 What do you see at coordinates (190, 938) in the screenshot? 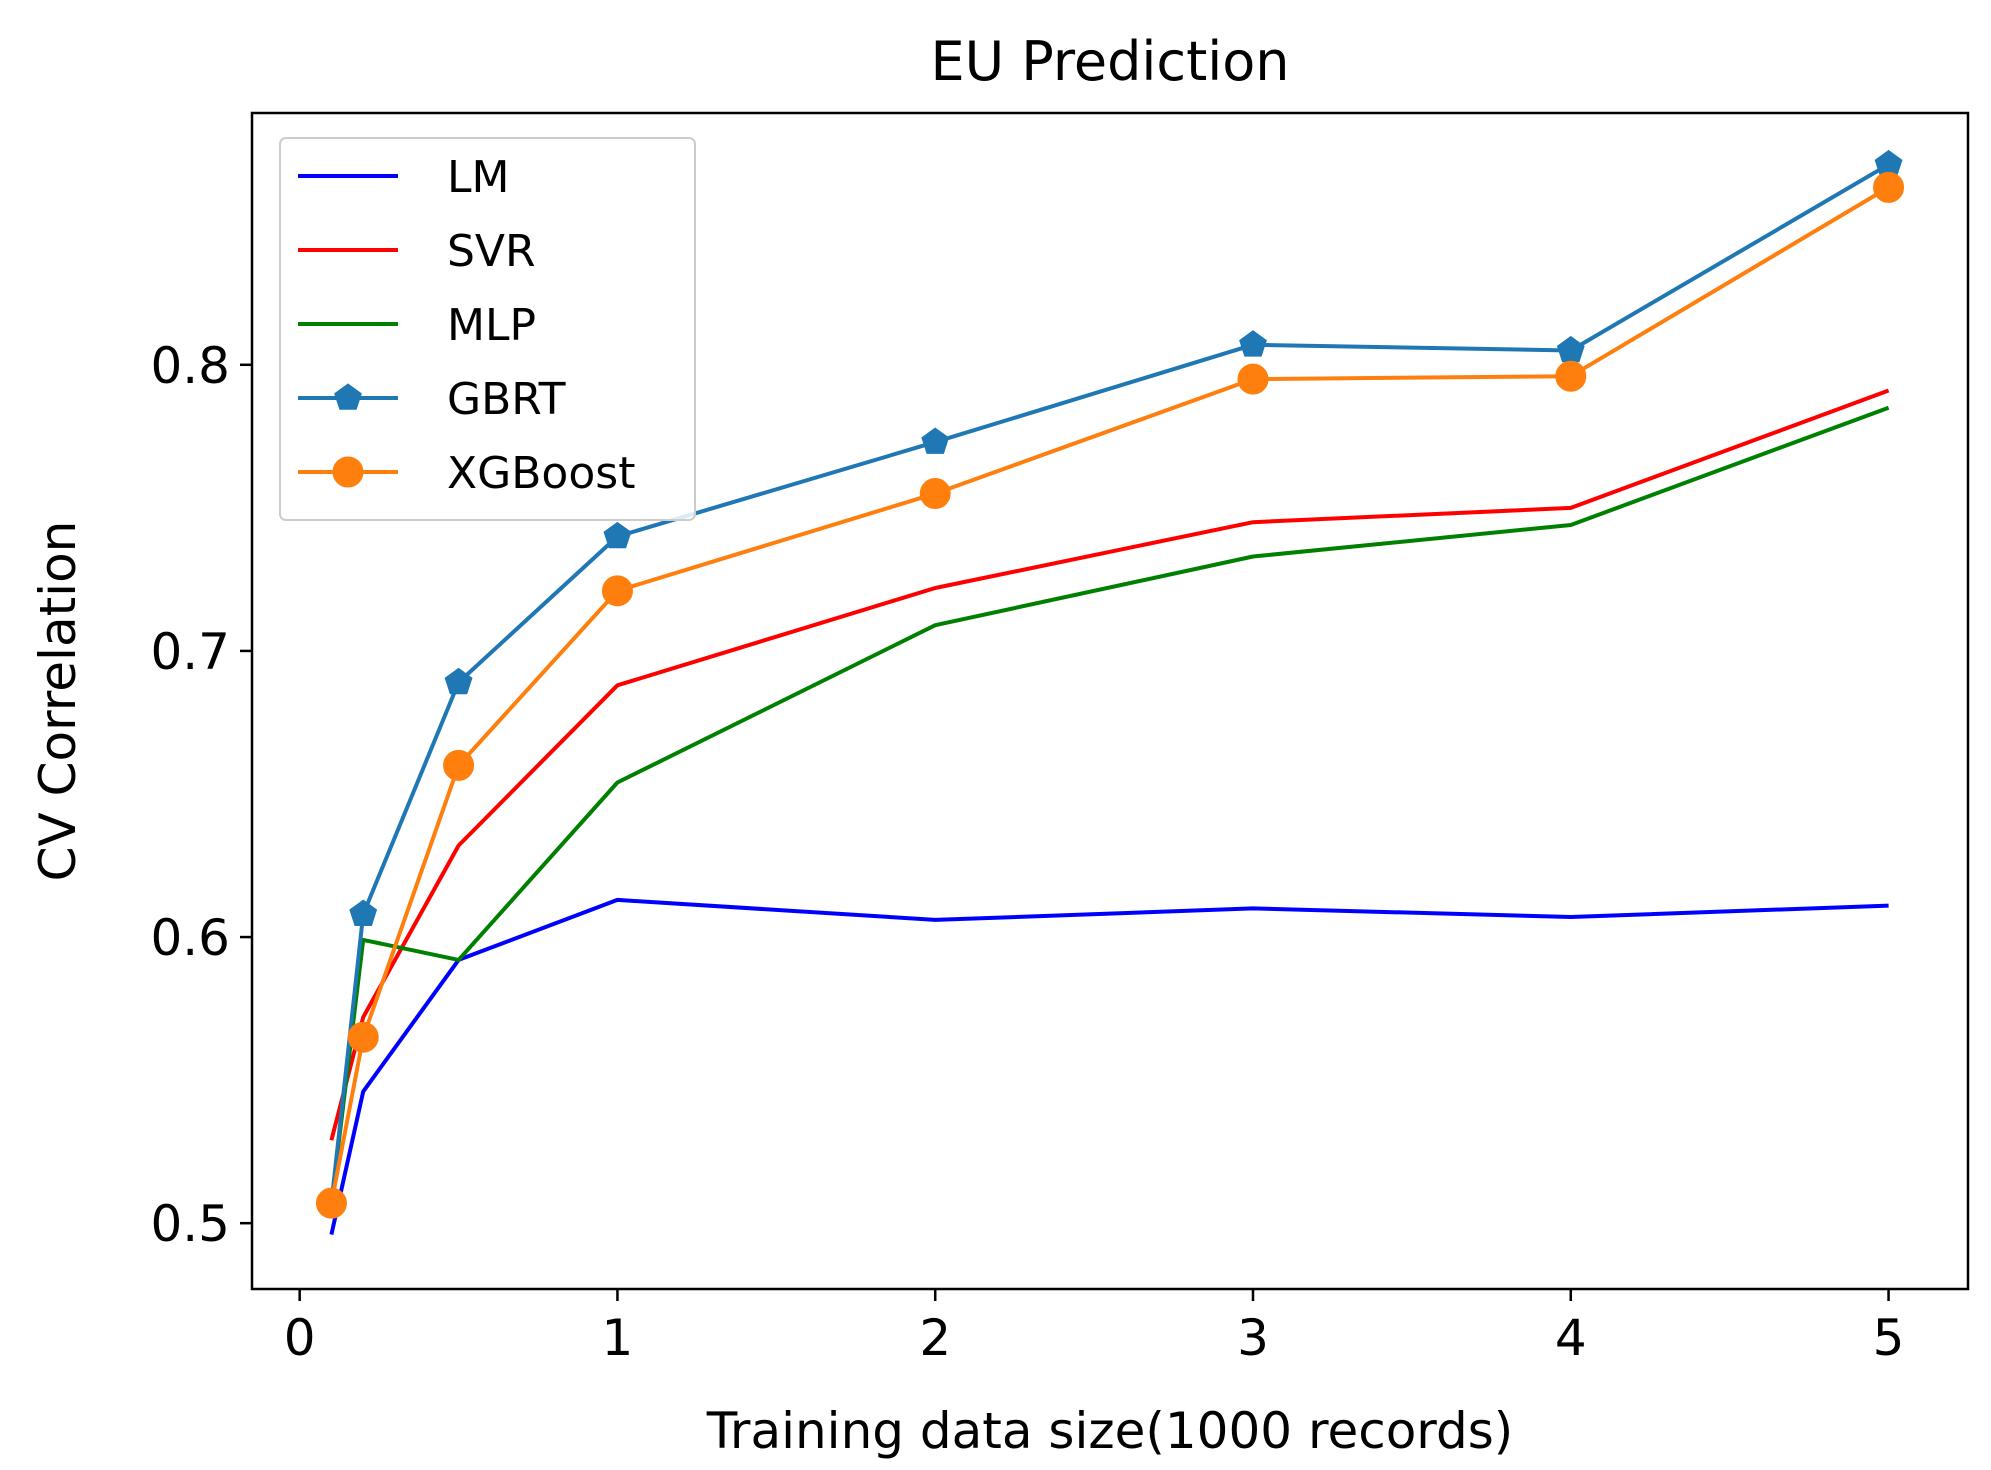
I see `y-tick-label: 0.6` at bounding box center [190, 938].